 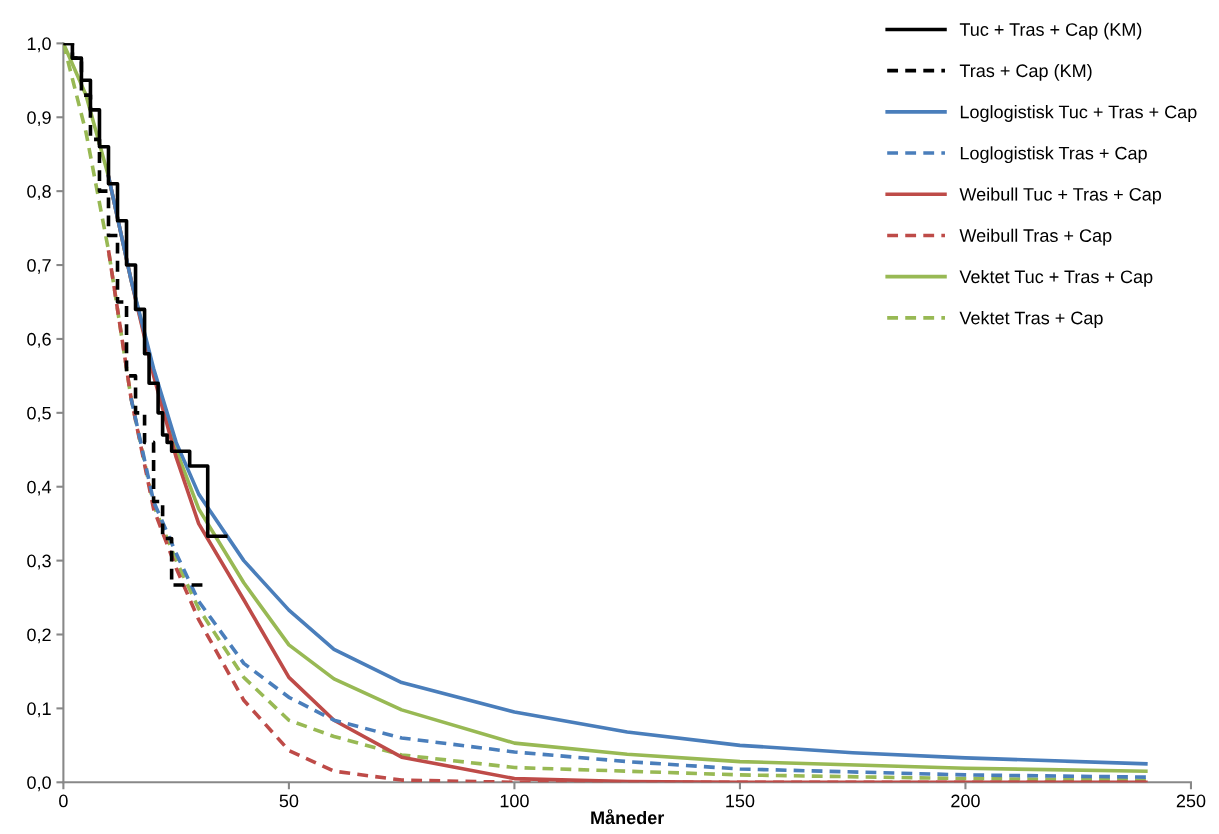 I want to click on x-axis-title: Måneder, so click(x=628, y=817).